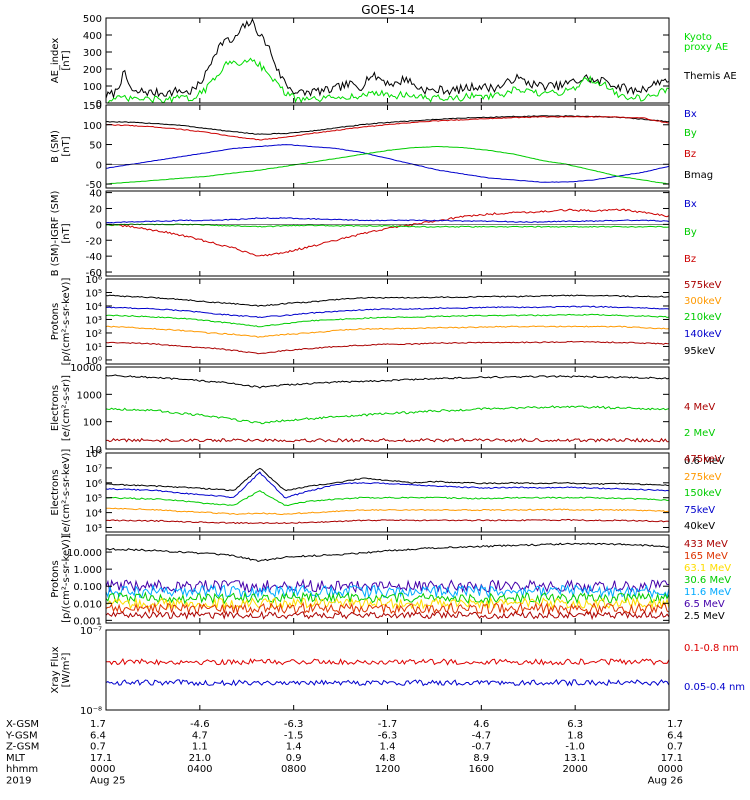 The image size is (750, 800). I want to click on y-tick-label: 200, so click(92, 70).